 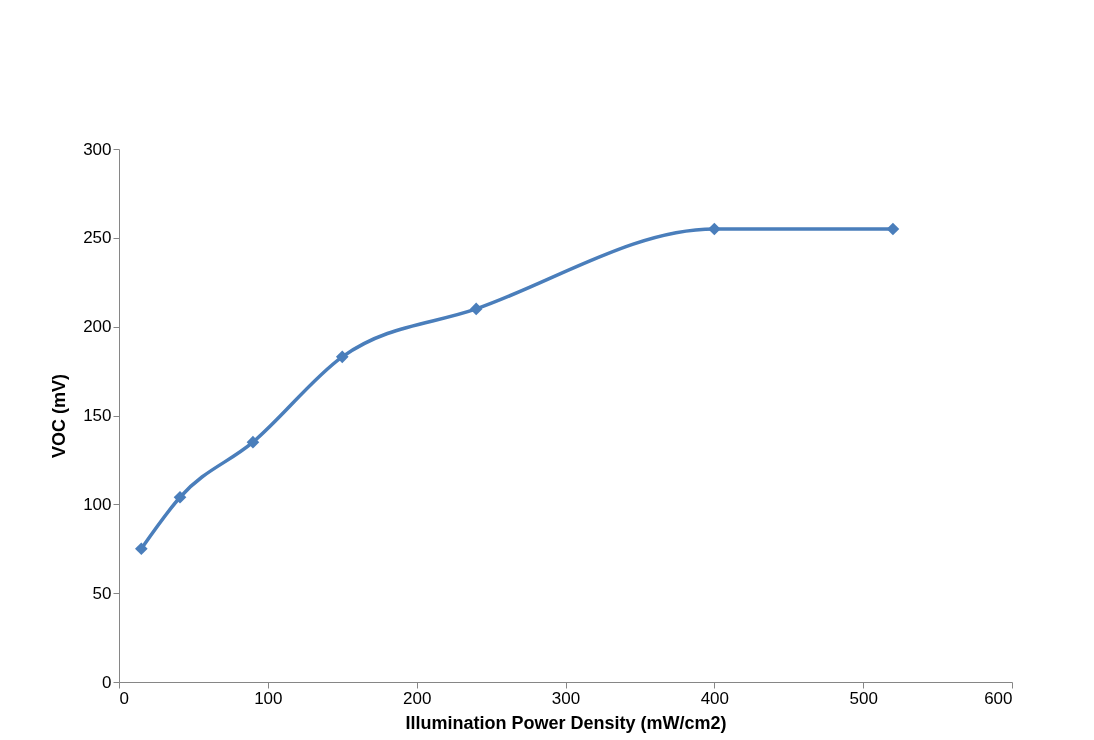 What do you see at coordinates (417, 698) in the screenshot?
I see `x-tick-label: 200` at bounding box center [417, 698].